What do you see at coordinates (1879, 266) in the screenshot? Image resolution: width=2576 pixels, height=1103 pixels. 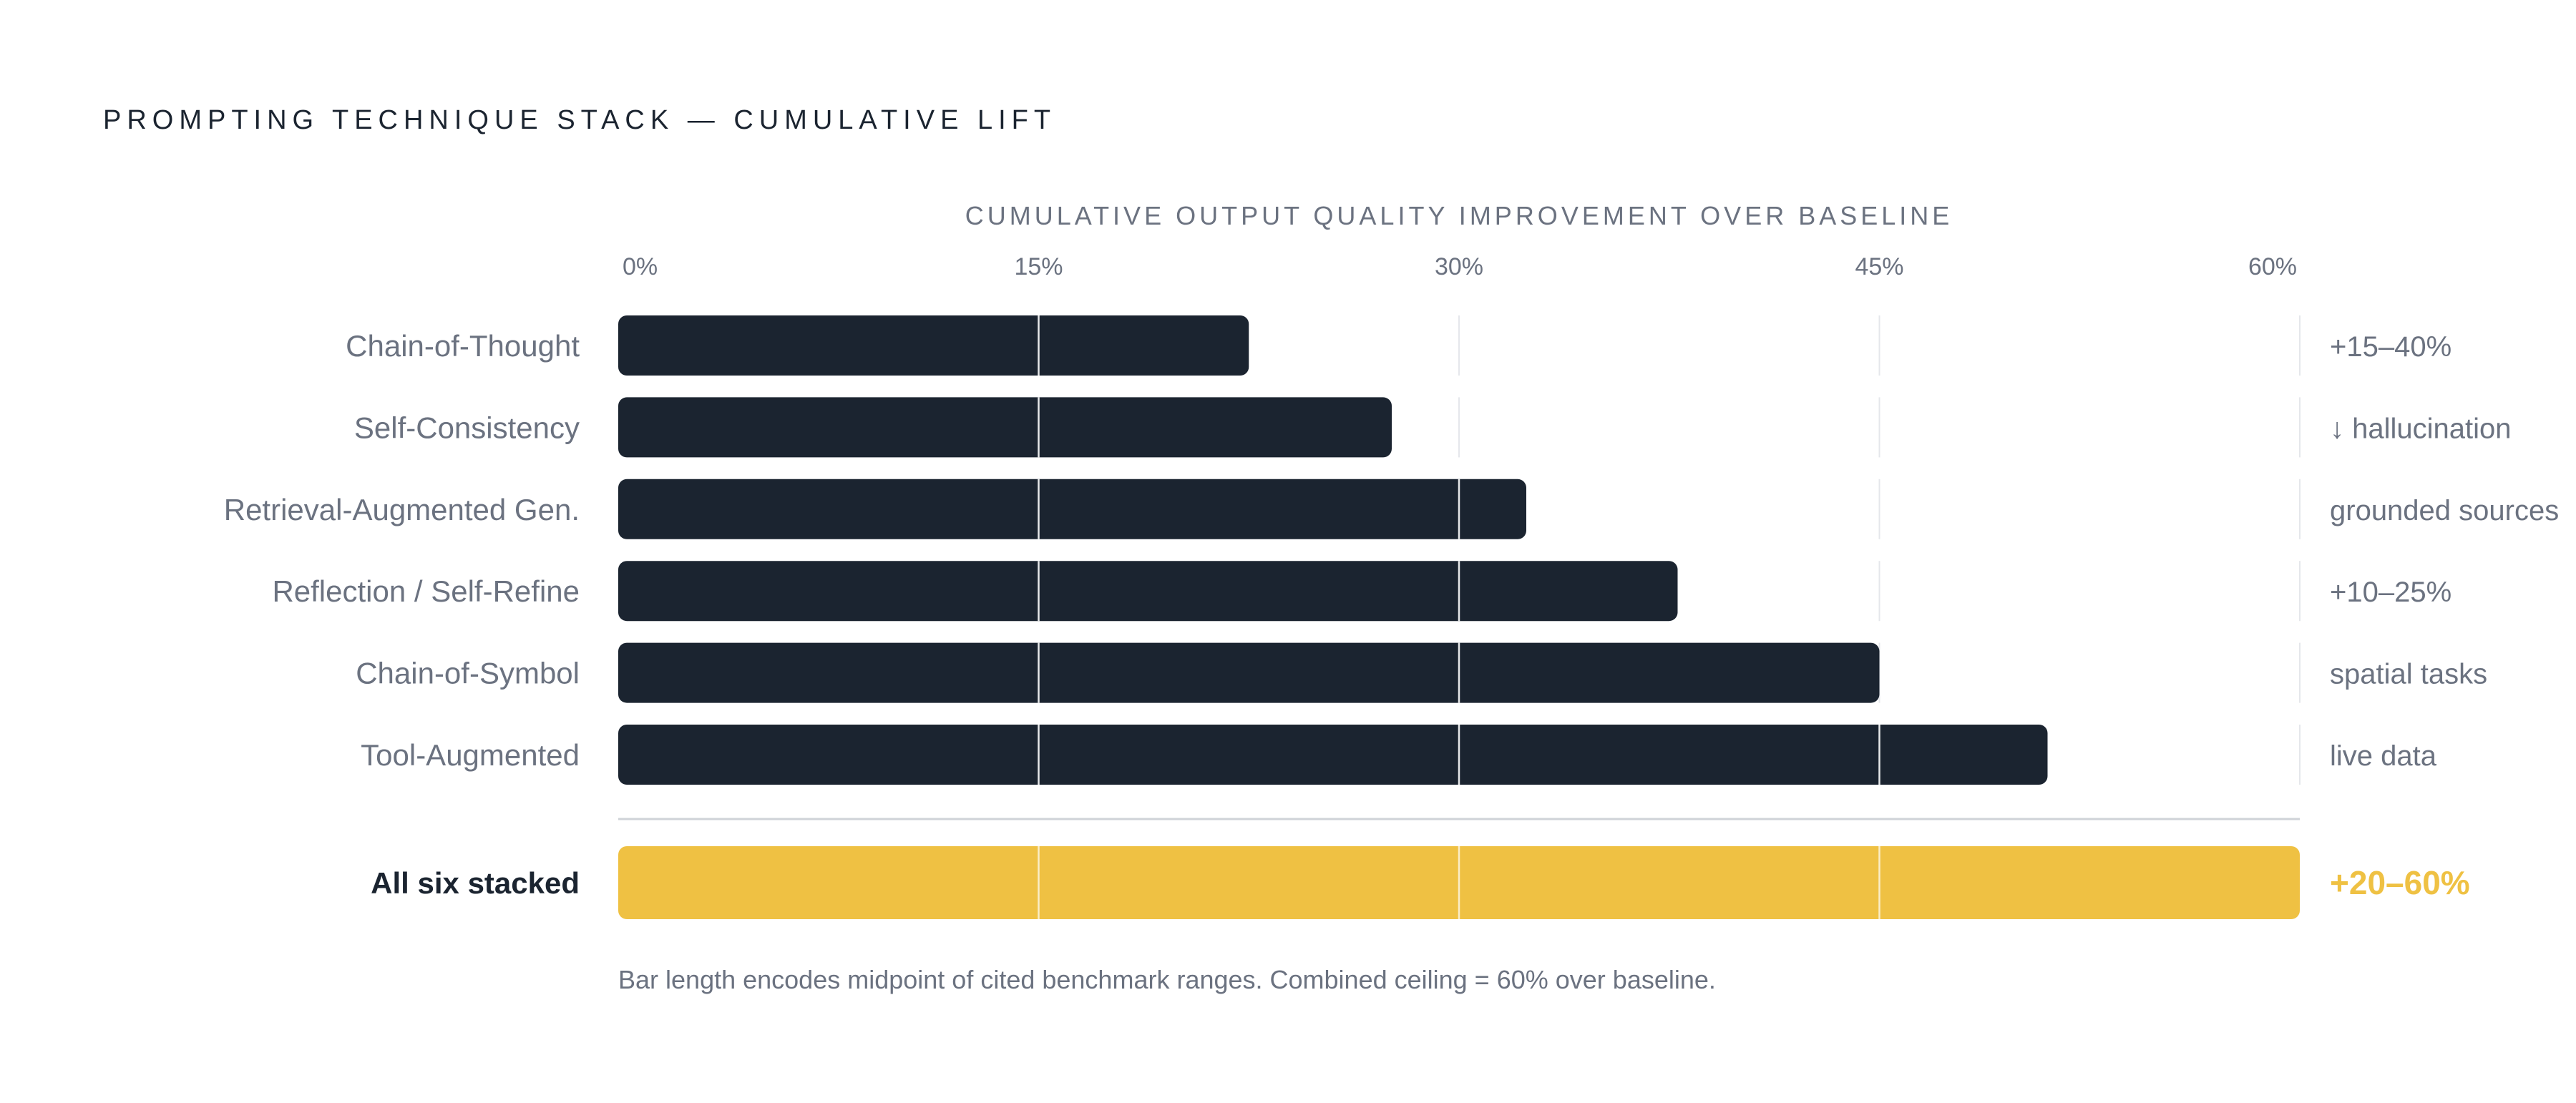 I see `x-tick-label: 45%` at bounding box center [1879, 266].